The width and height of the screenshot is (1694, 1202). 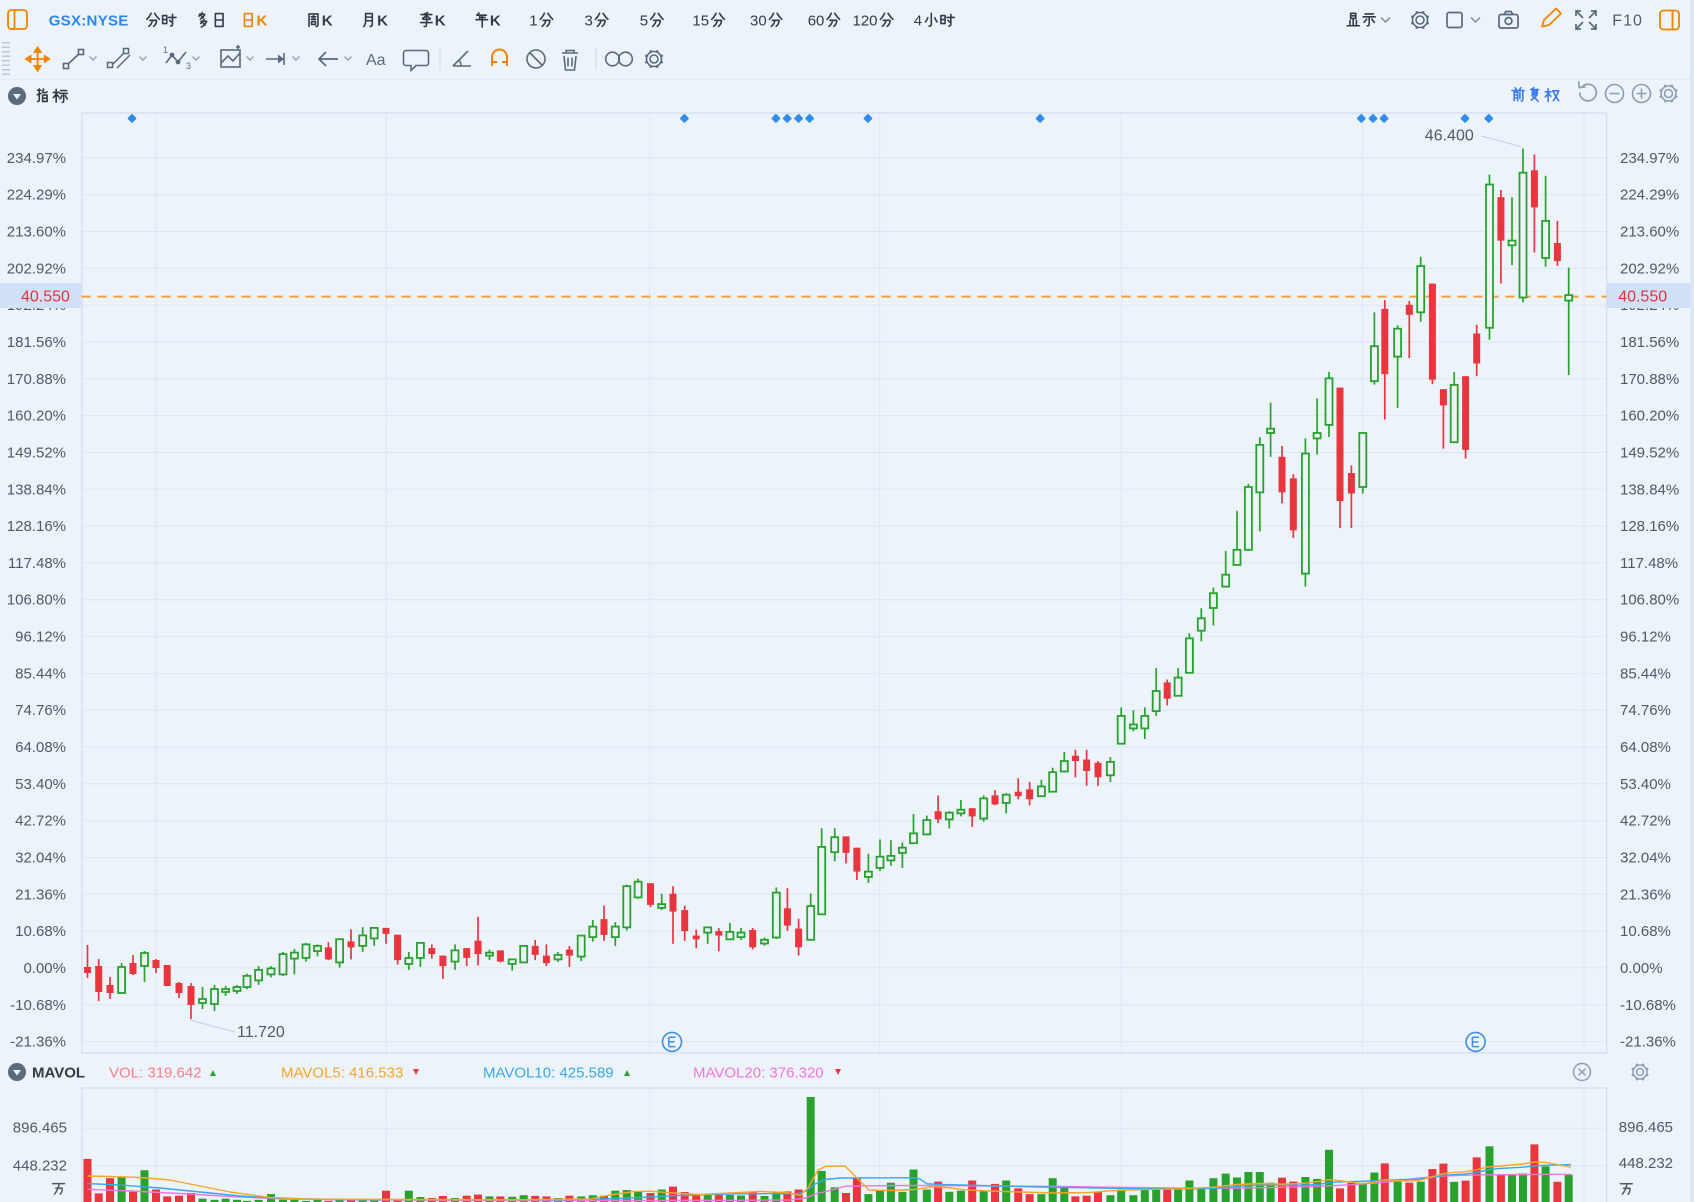 I want to click on svg-text: GSX:NYSE, so click(x=89, y=21).